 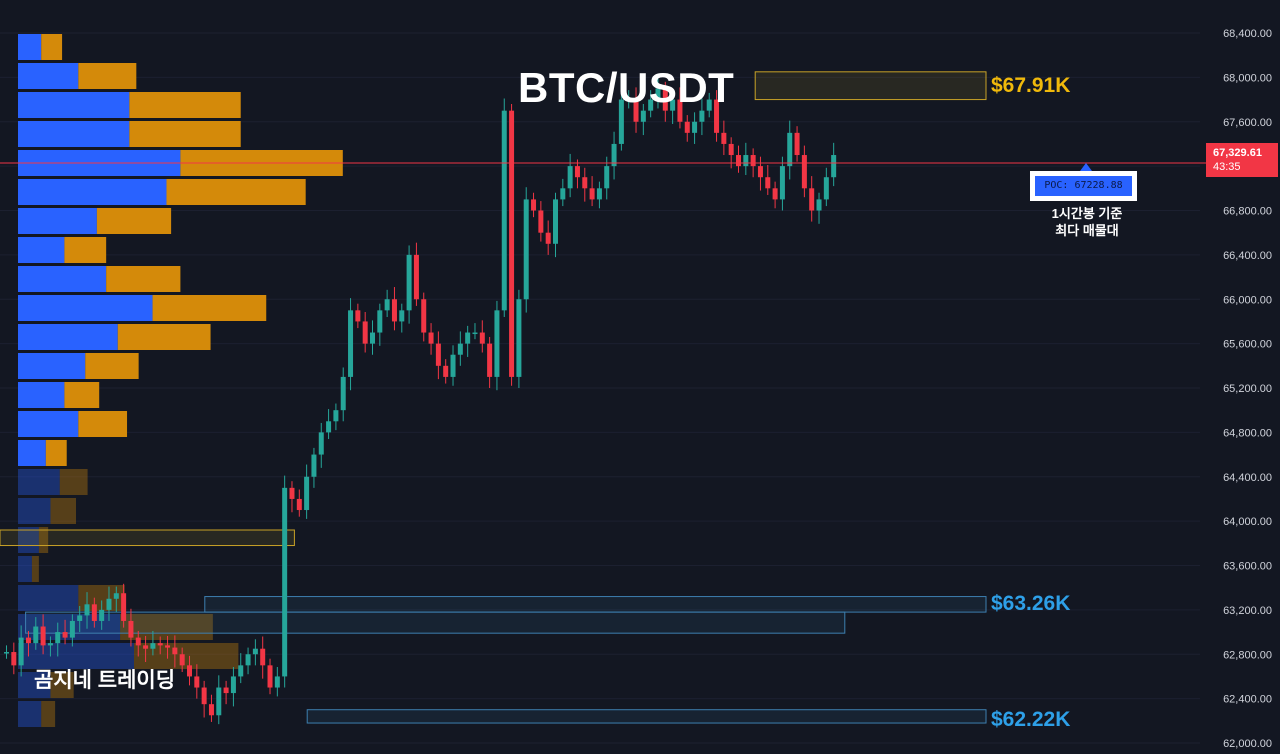 I want to click on candle-countdown: 43:35, so click(x=1227, y=167).